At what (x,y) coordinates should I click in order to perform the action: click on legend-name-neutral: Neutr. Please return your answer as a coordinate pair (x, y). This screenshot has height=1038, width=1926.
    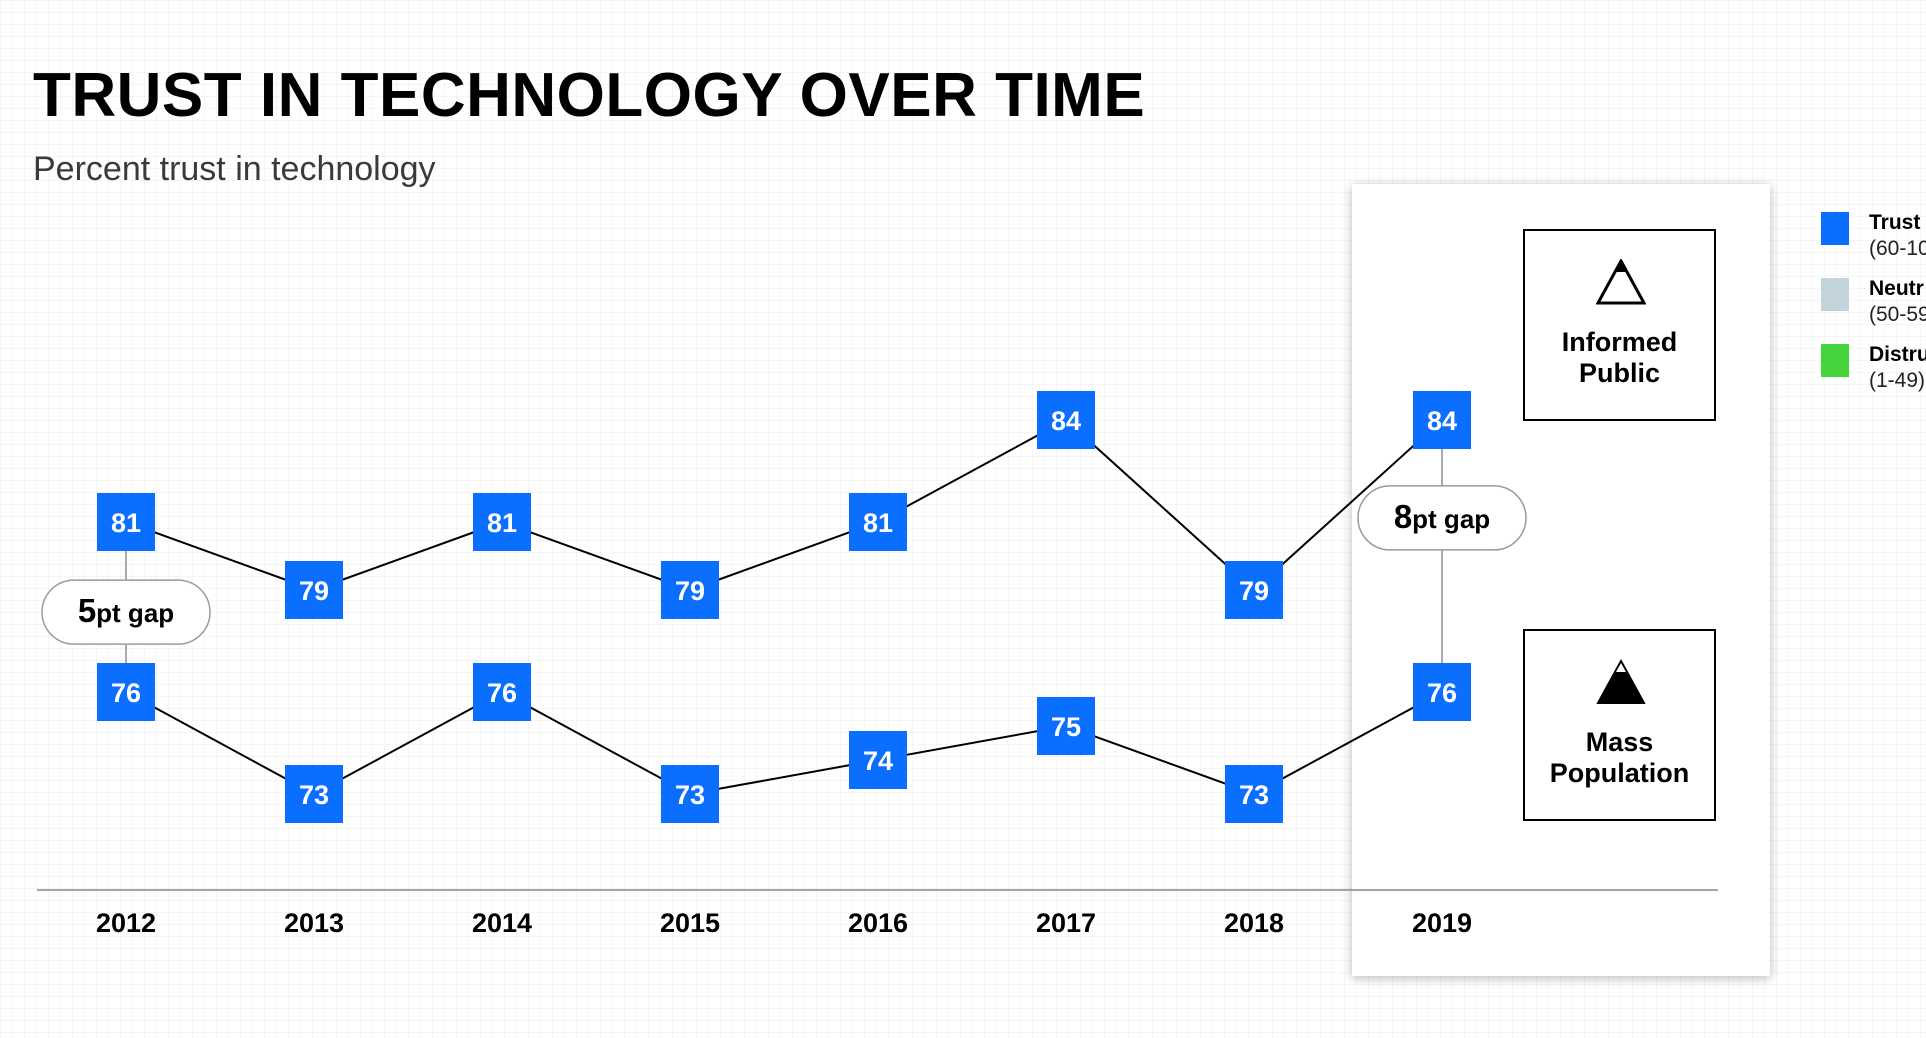
    Looking at the image, I should click on (1896, 288).